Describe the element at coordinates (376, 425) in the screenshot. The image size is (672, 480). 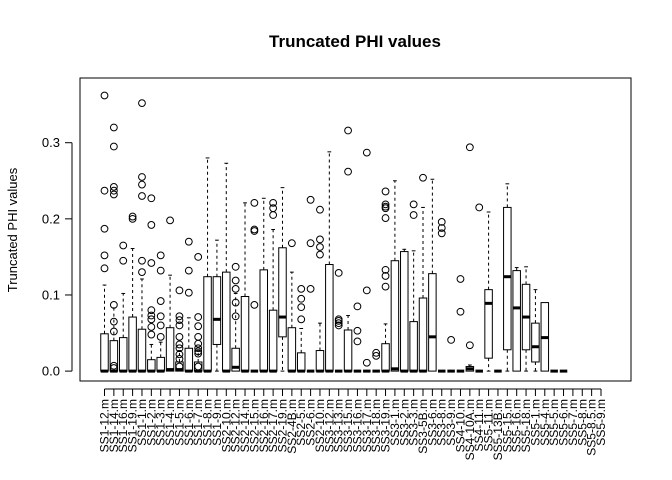
I see `x-tick-label: SS3-18.m` at that location.